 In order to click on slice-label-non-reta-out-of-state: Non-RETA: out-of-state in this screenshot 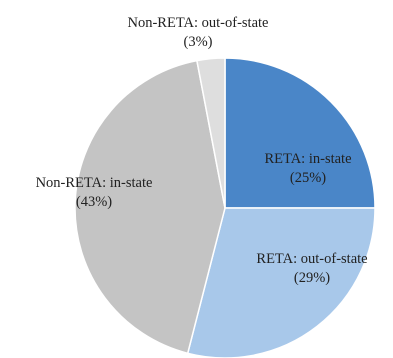, I will do `click(198, 23)`.